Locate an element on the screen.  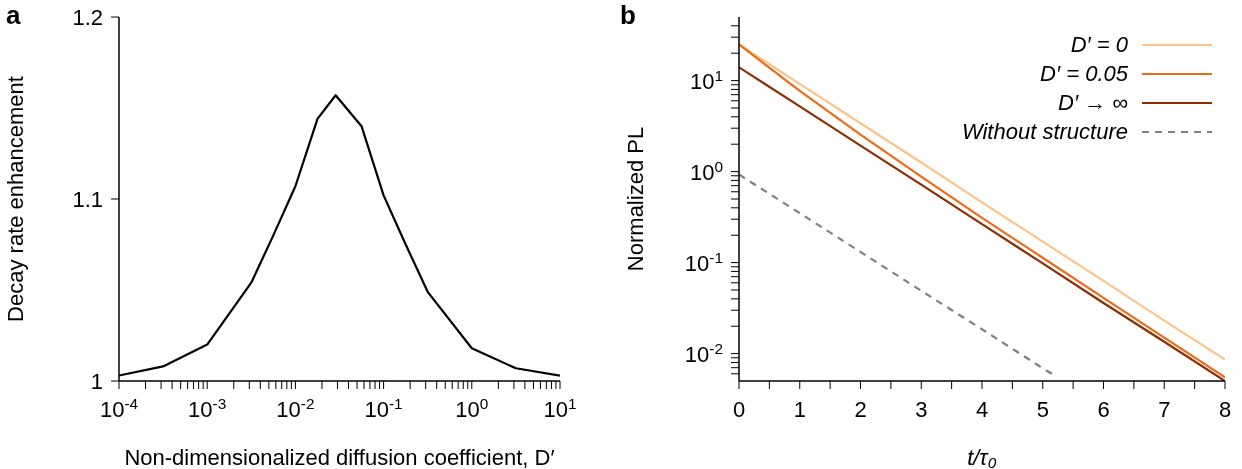
legend-label: D′ = 0 is located at coordinates (1099, 44).